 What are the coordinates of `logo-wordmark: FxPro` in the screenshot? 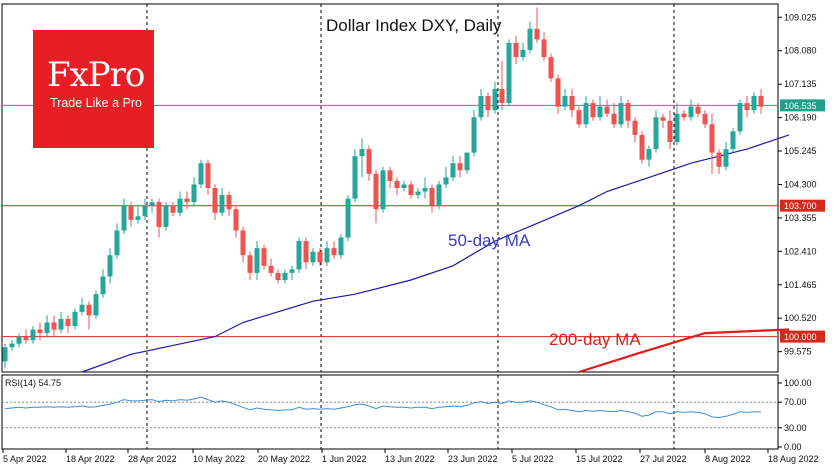 It's located at (96, 75).